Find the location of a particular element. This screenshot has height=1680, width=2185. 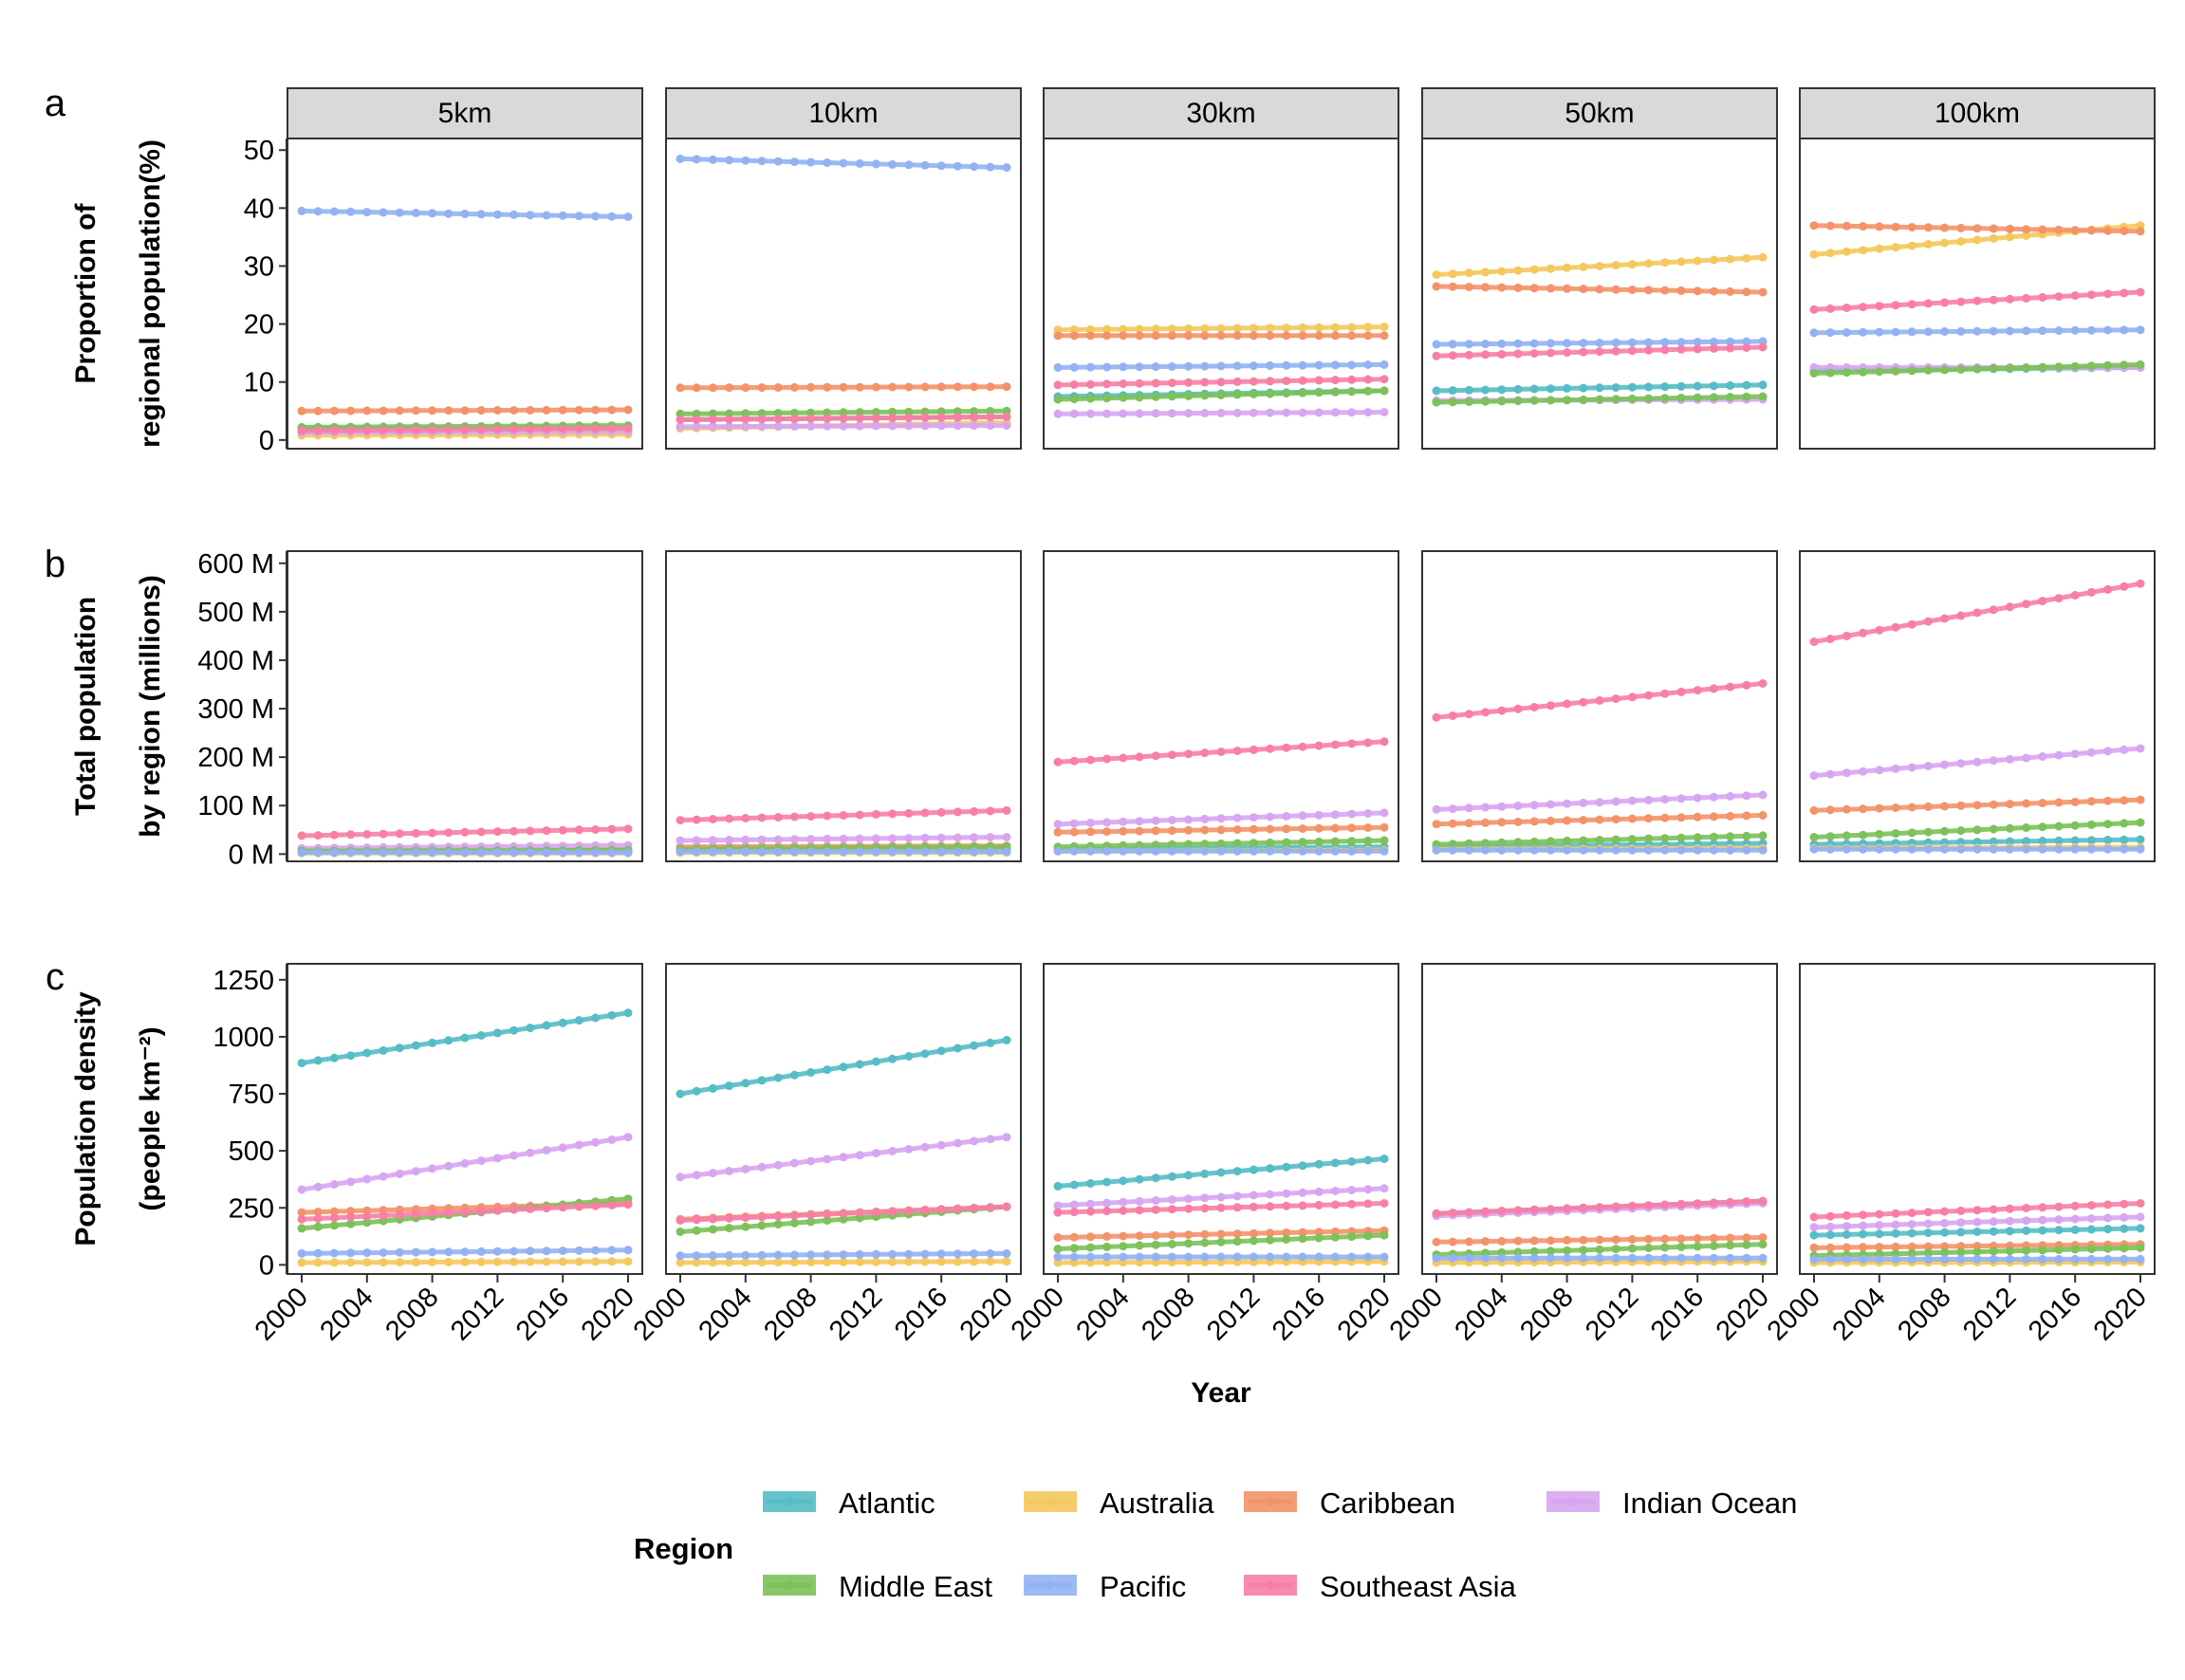

y-tick-label: 500 is located at coordinates (251, 1151).